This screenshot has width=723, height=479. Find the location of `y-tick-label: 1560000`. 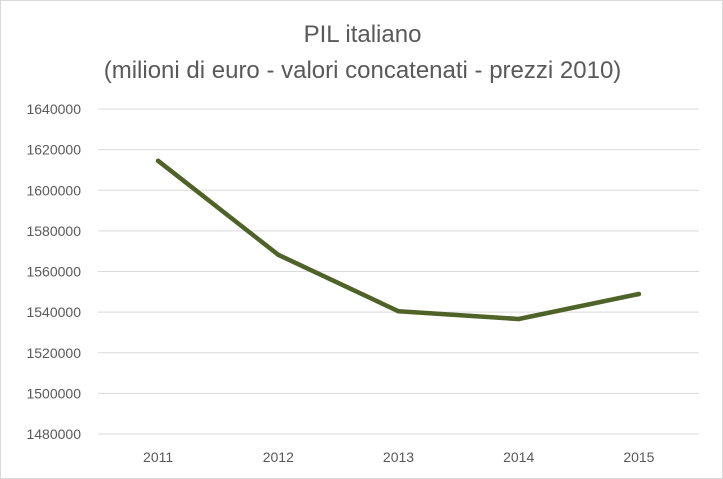

y-tick-label: 1560000 is located at coordinates (53, 272).